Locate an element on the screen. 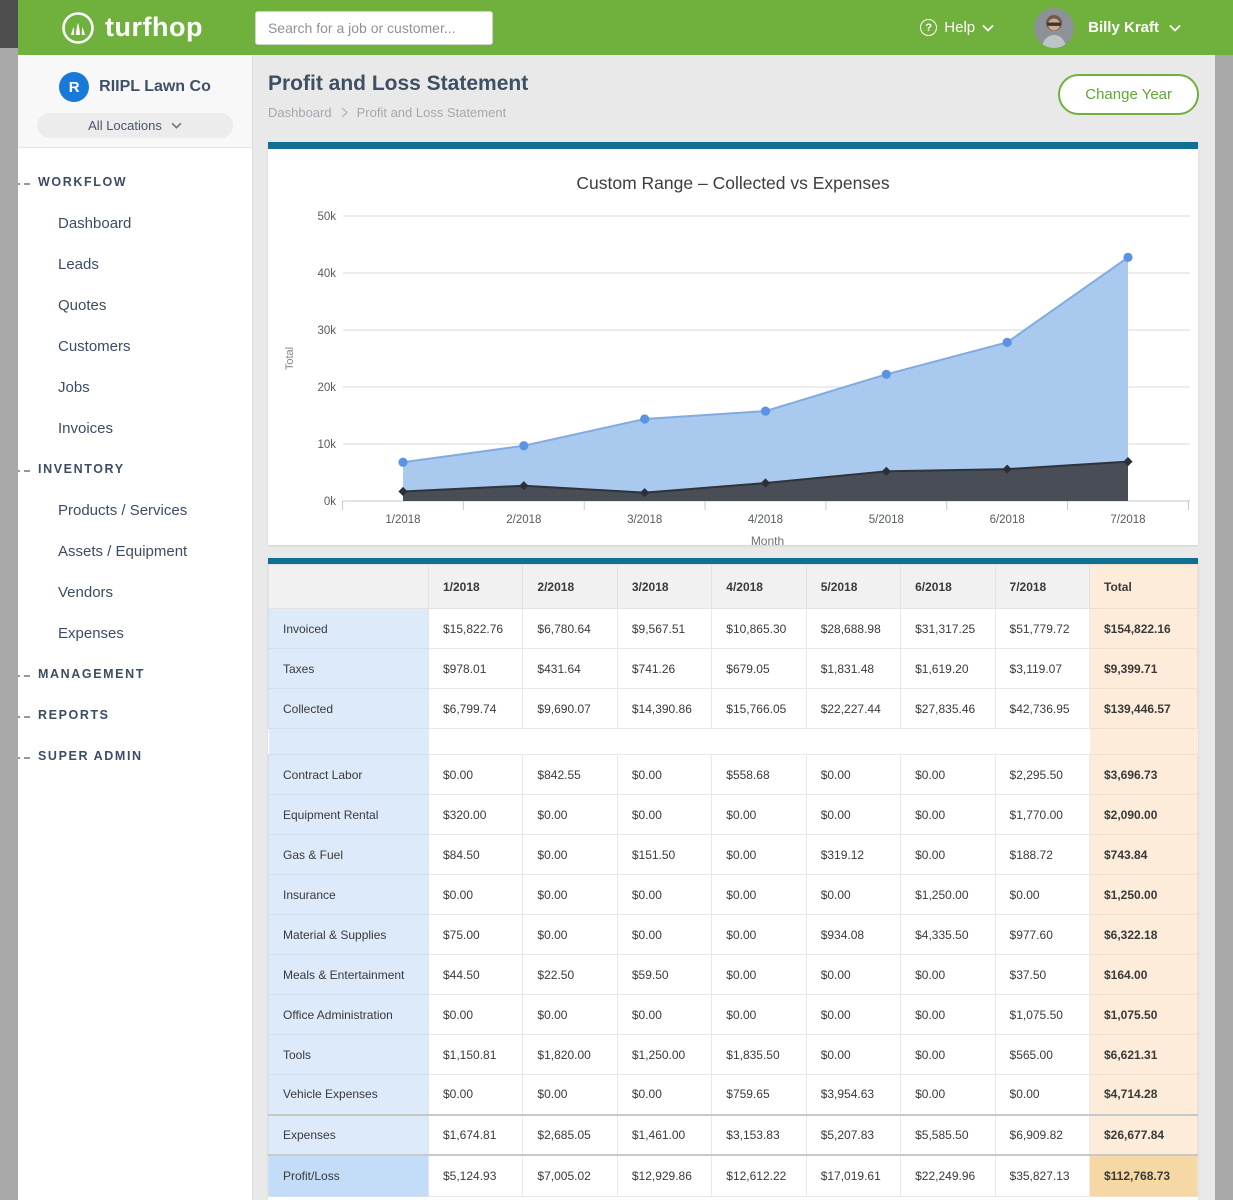 The image size is (1233, 1200). row-total-cell: $3,696.73 is located at coordinates (1143, 774).